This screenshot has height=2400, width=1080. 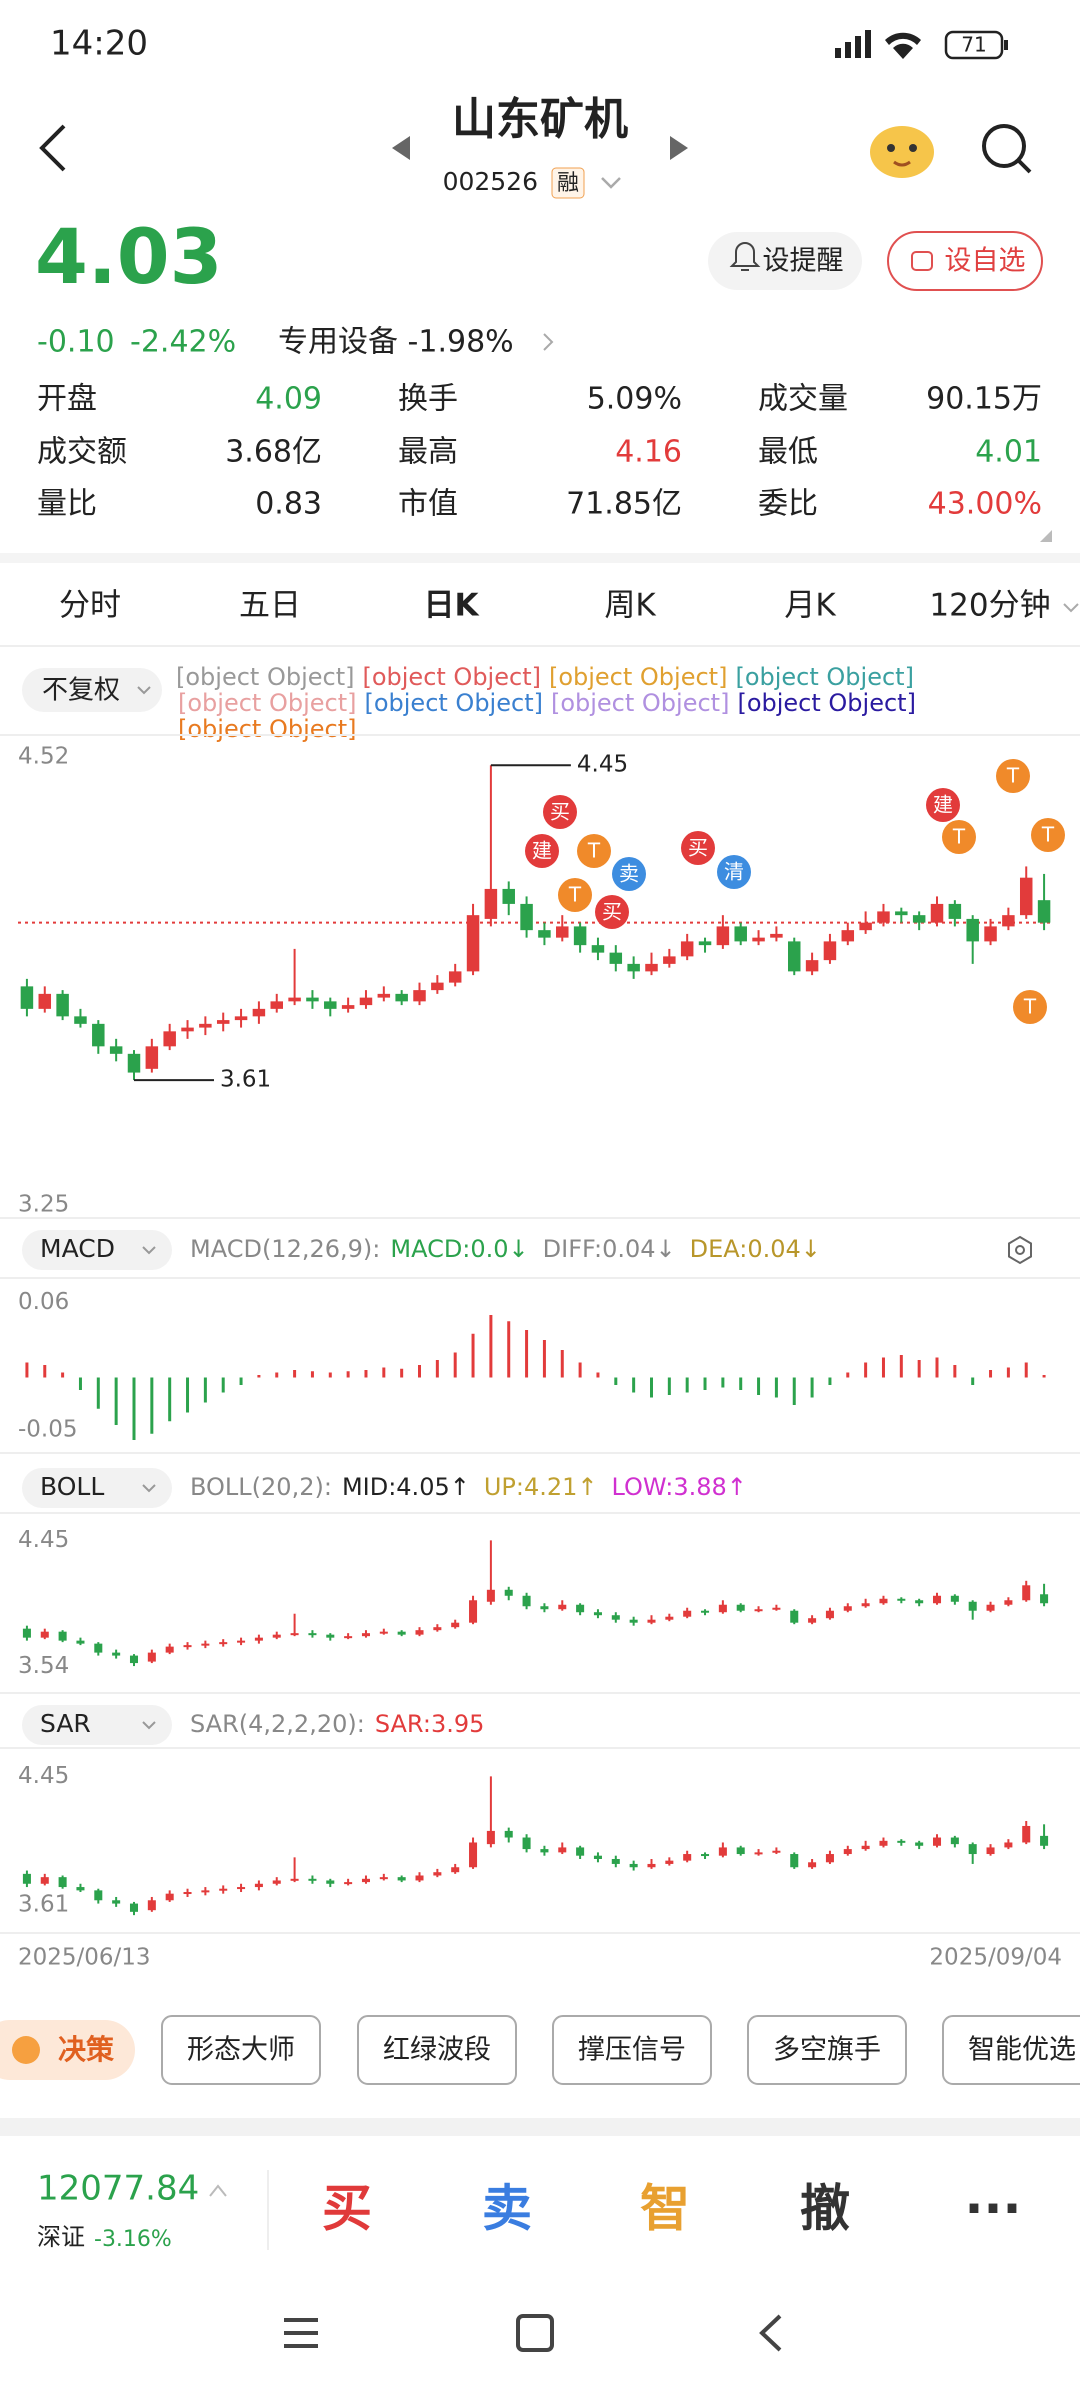 What do you see at coordinates (1046, 536) in the screenshot?
I see `expand-corner` at bounding box center [1046, 536].